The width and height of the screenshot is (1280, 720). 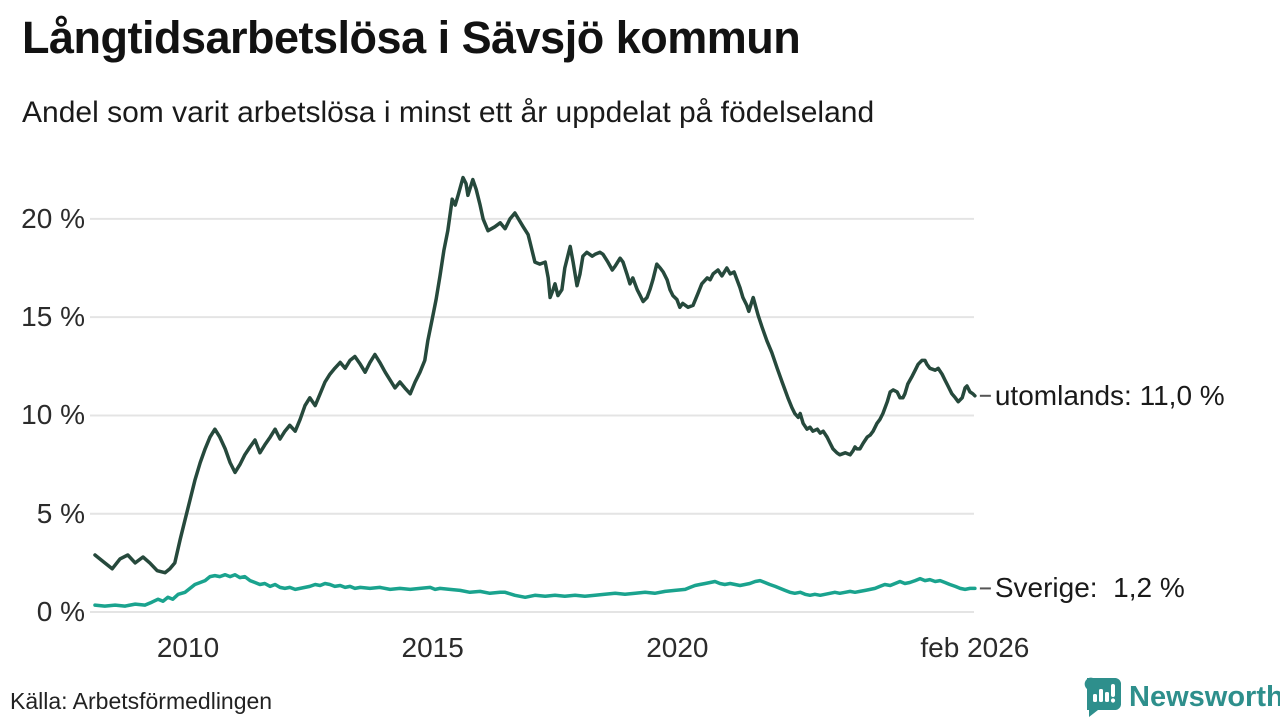 I want to click on newsworthy-logo: Newsworthy, so click(x=1182, y=697).